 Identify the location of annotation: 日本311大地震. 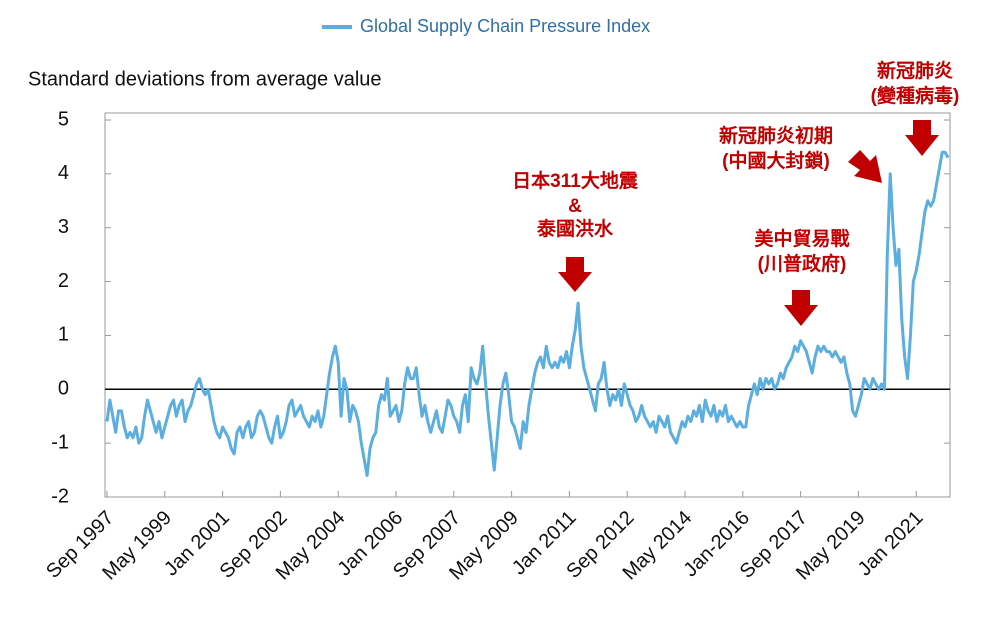
(575, 180).